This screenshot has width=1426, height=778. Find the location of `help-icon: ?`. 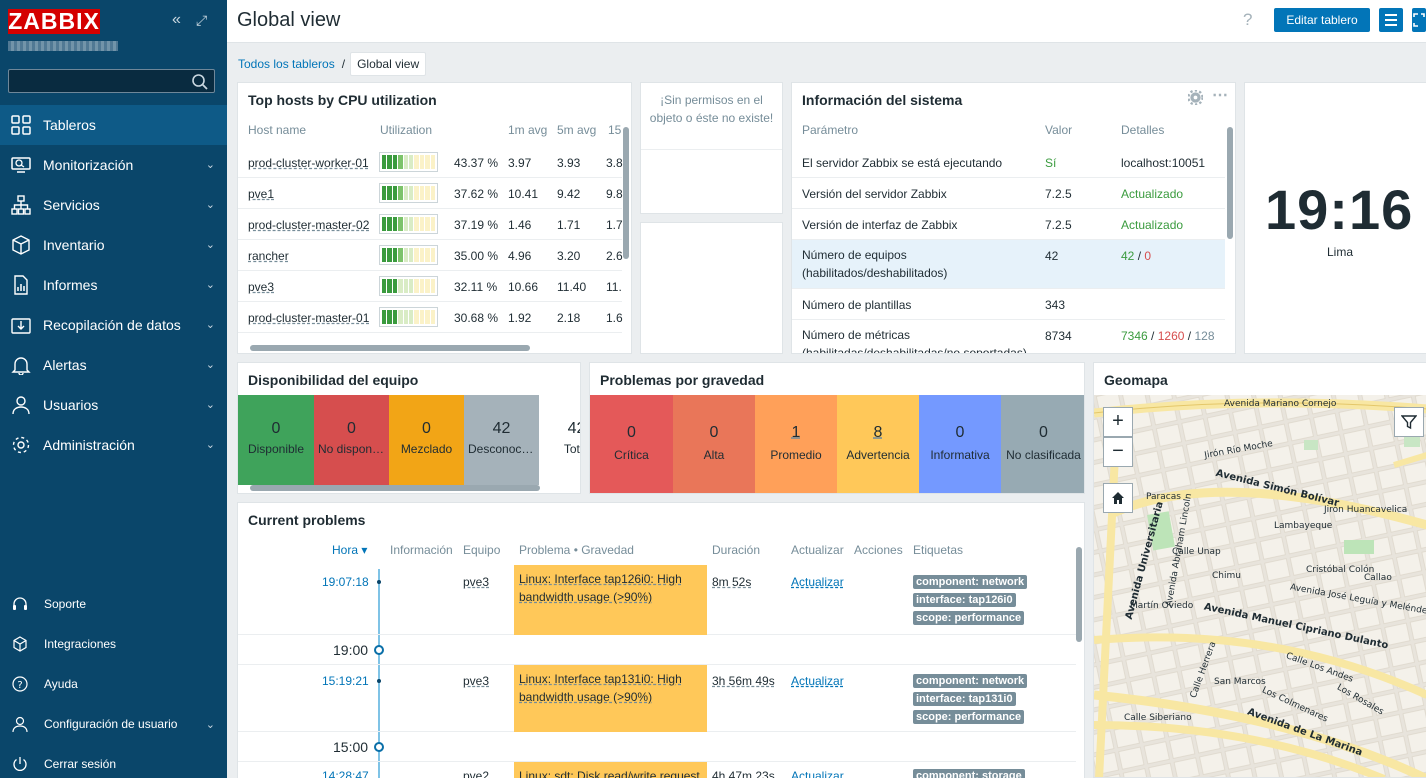

help-icon: ? is located at coordinates (1248, 19).